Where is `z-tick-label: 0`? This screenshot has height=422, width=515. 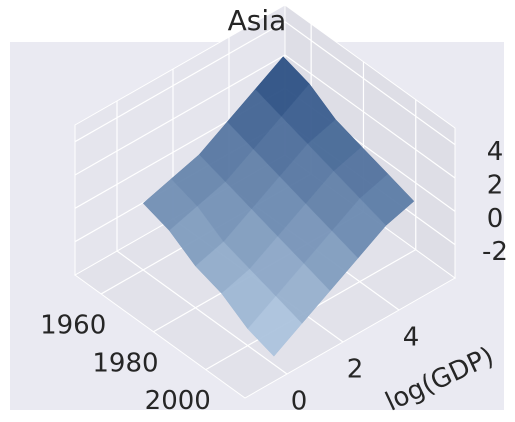
z-tick-label: 0 is located at coordinates (495, 219).